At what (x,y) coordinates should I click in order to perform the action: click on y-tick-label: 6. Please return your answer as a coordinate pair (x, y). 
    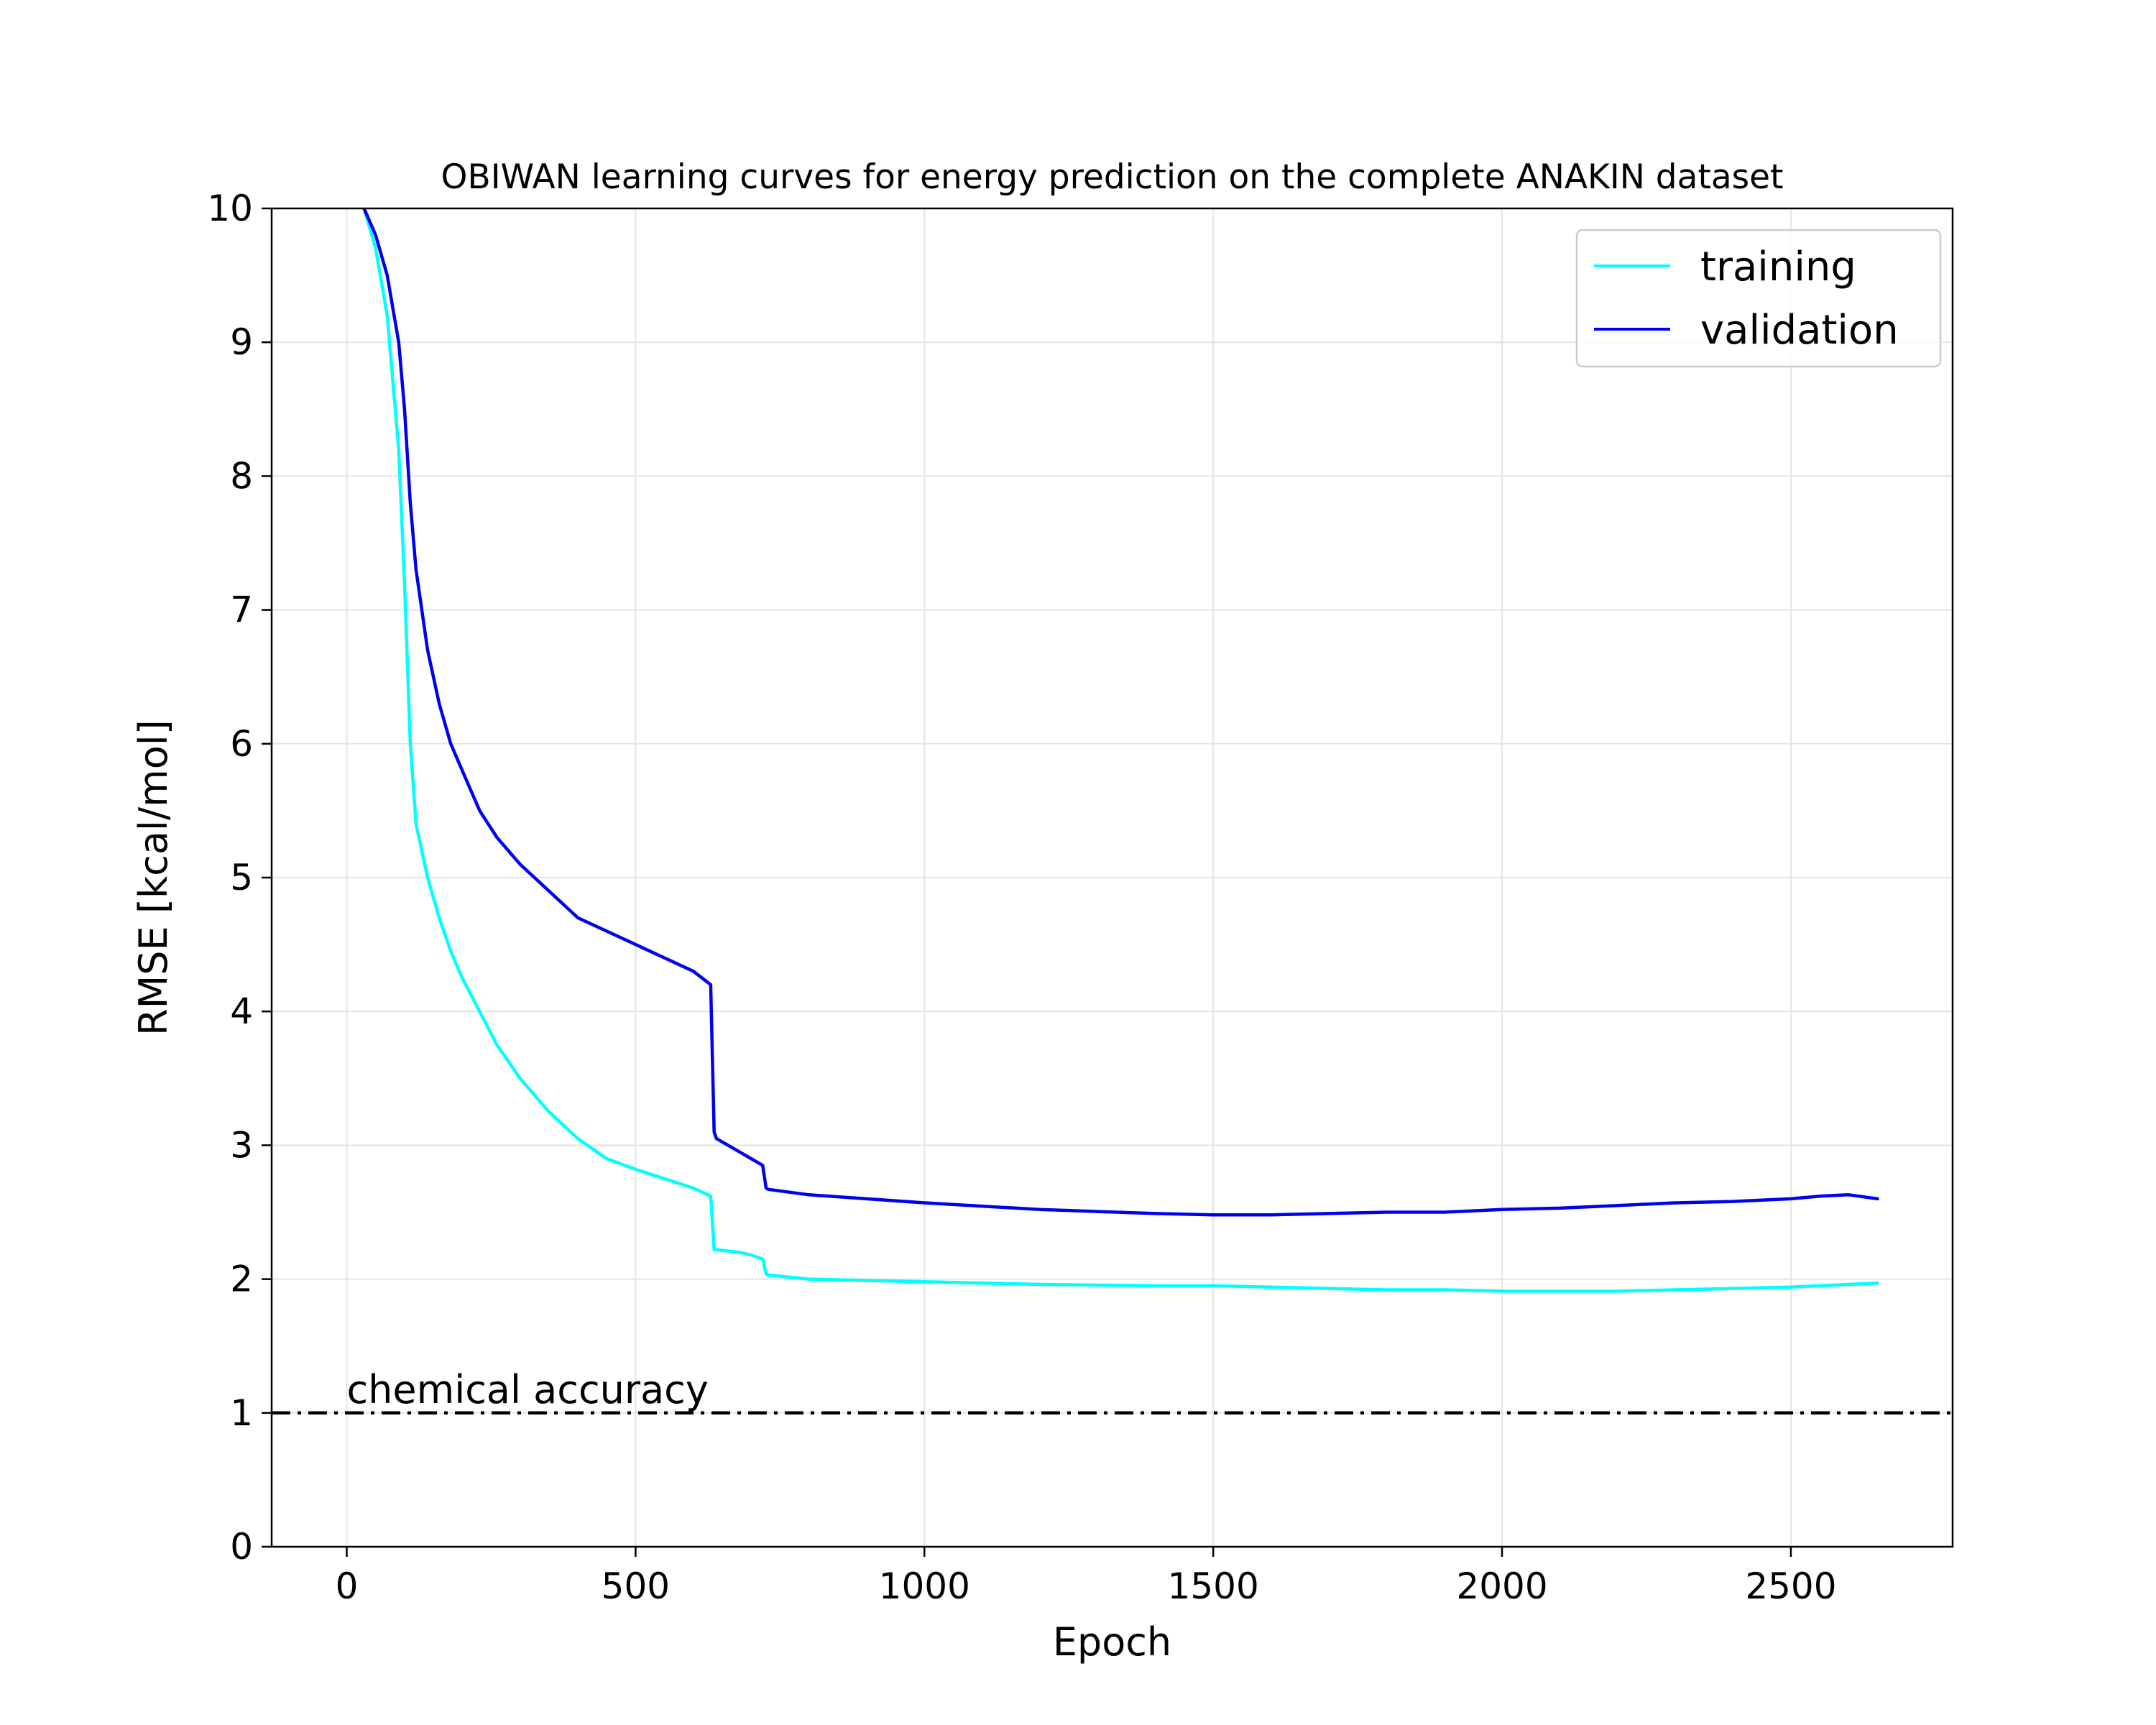
    Looking at the image, I should click on (242, 744).